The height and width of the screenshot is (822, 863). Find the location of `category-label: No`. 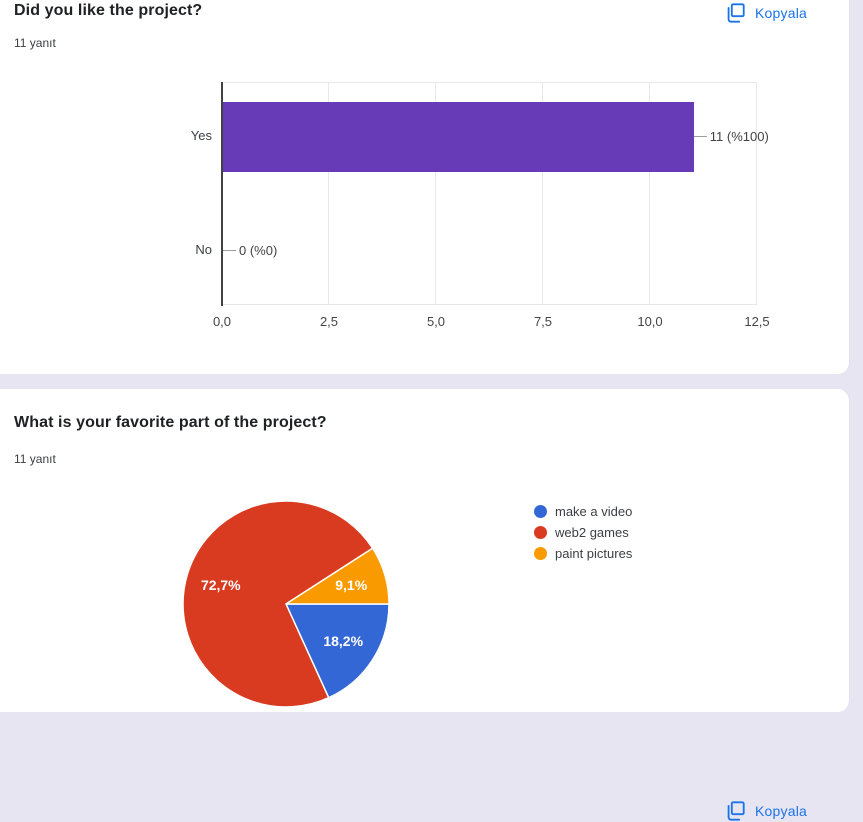

category-label: No is located at coordinates (203, 249).